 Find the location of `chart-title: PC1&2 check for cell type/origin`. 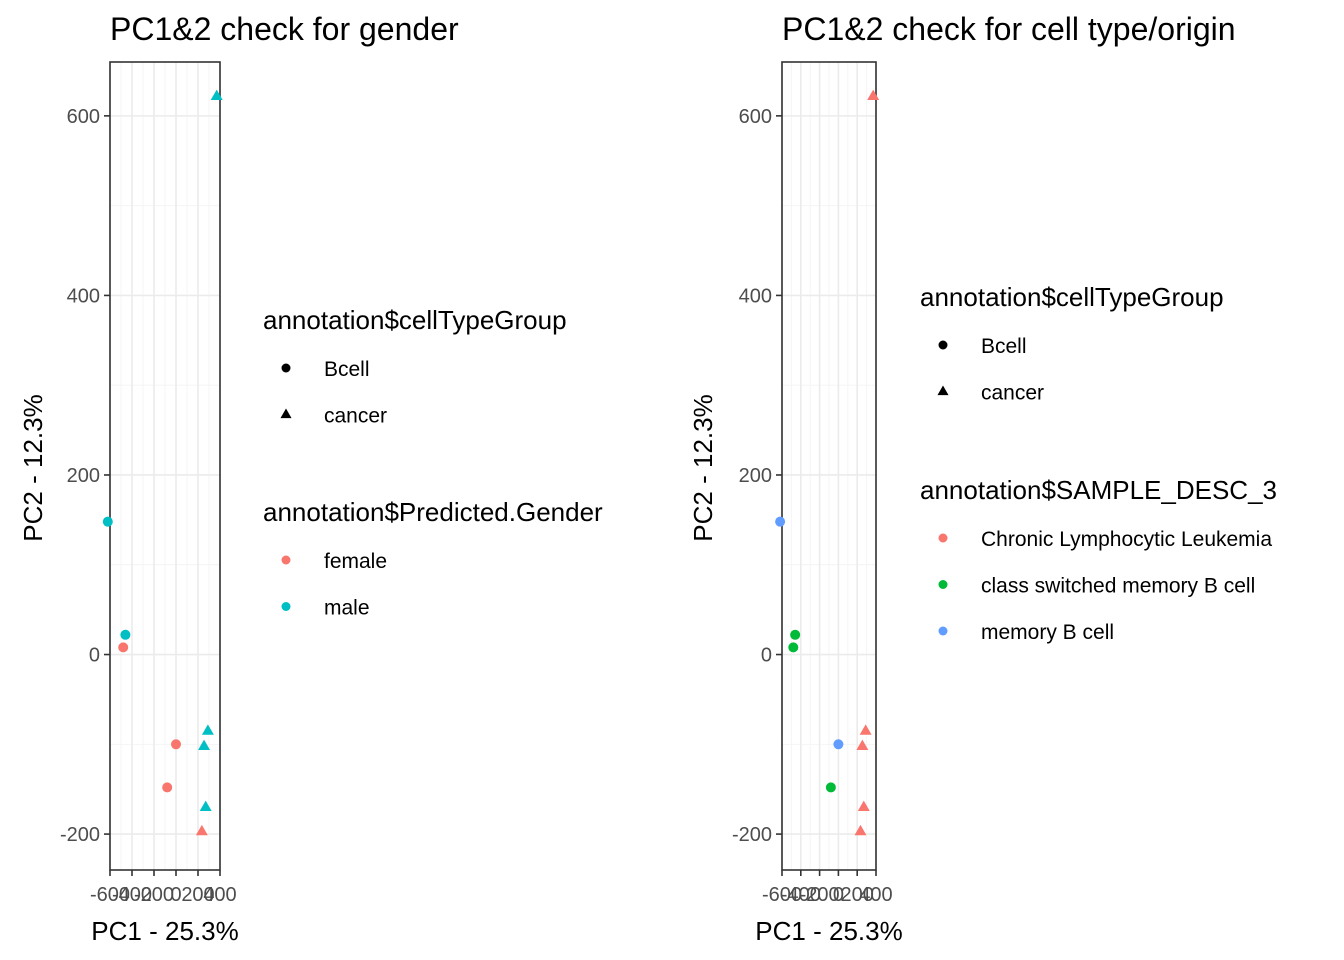

chart-title: PC1&2 check for cell type/origin is located at coordinates (1009, 29).